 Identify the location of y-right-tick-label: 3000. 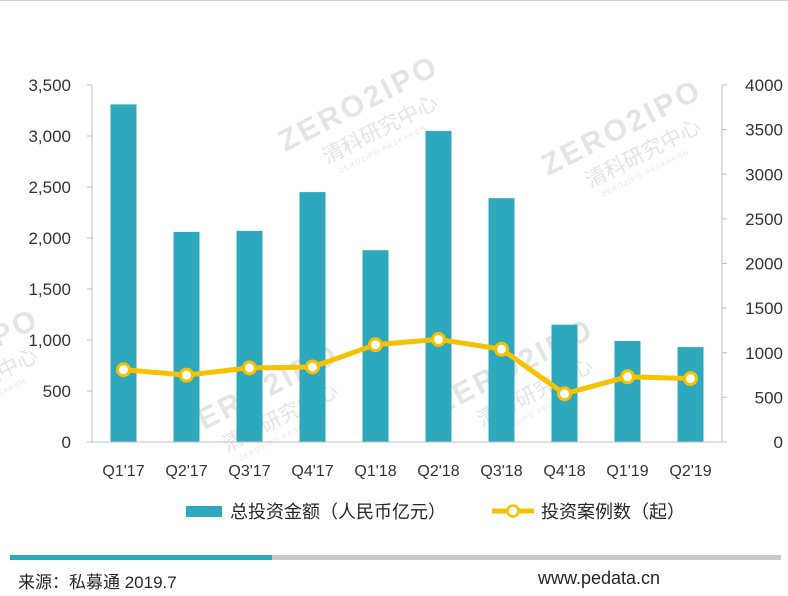
(764, 174).